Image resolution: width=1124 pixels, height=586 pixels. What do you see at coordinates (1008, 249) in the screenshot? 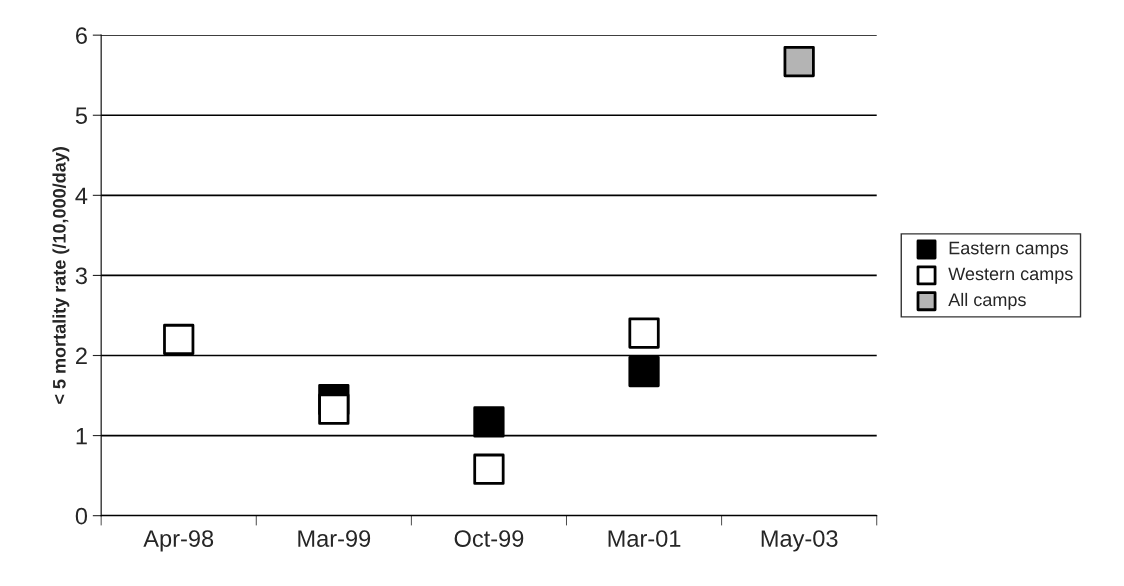
I see `legend-label: Eastern camps` at bounding box center [1008, 249].